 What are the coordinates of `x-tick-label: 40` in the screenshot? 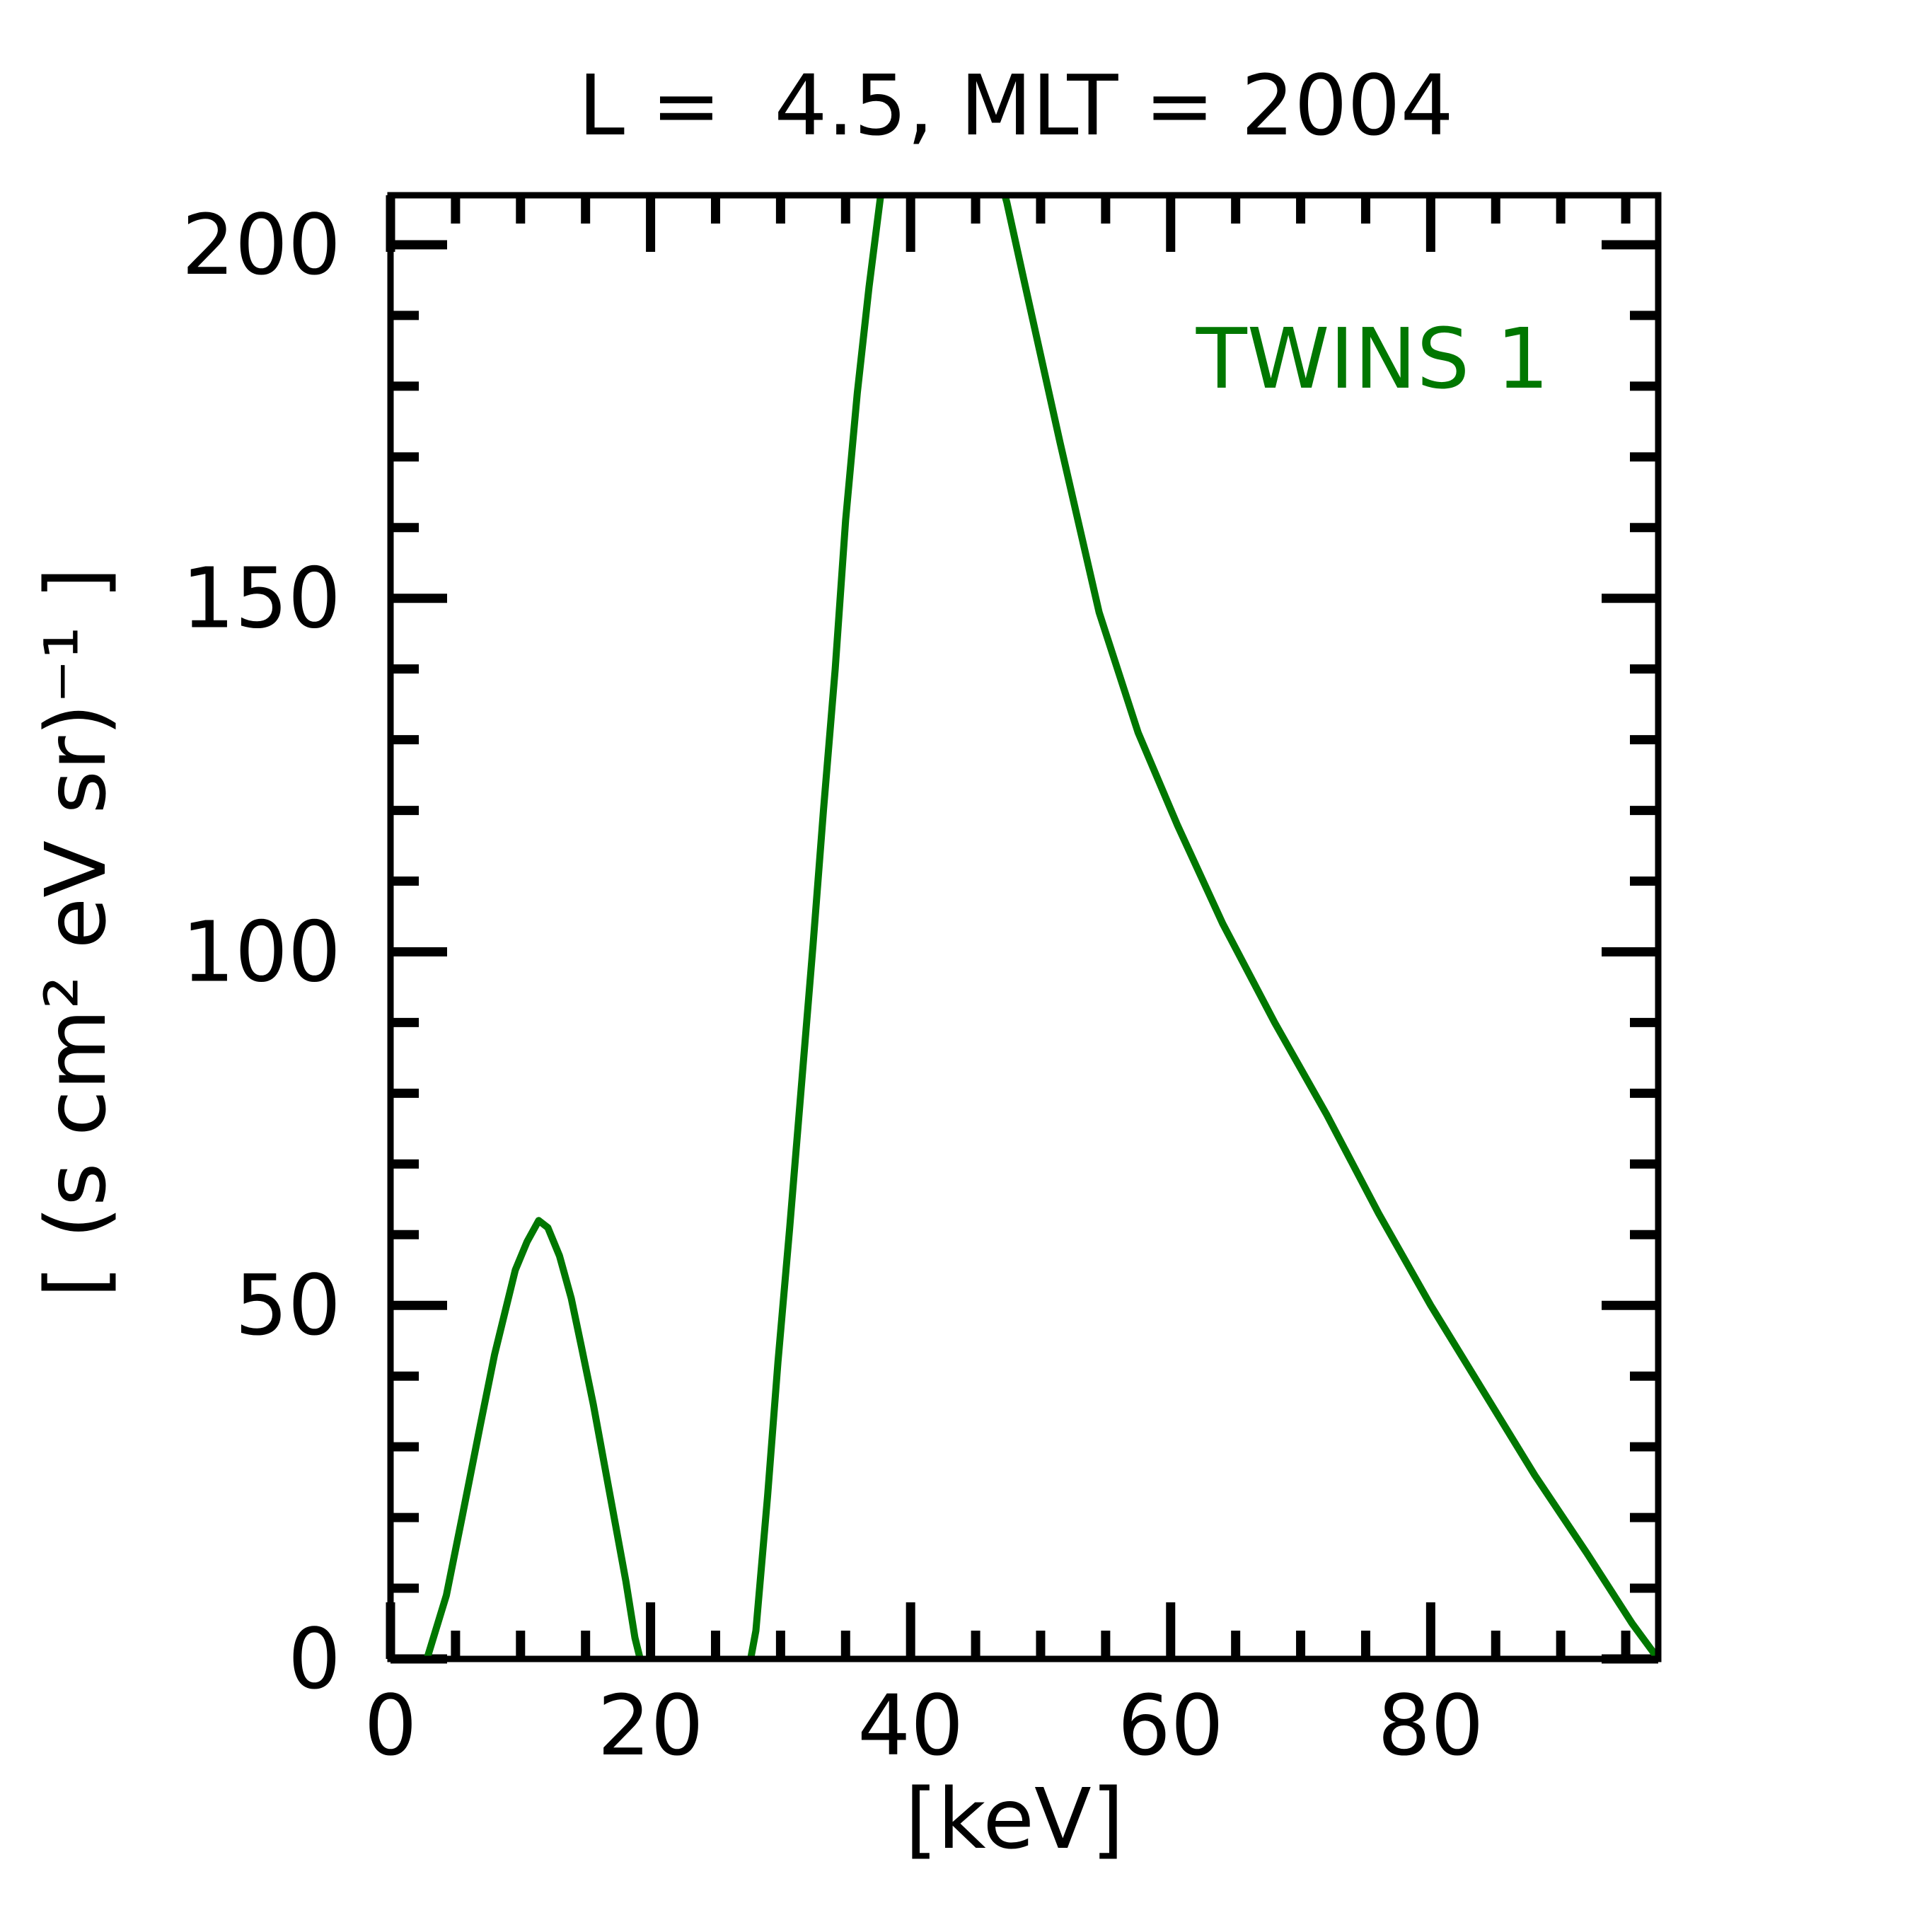 It's located at (910, 1725).